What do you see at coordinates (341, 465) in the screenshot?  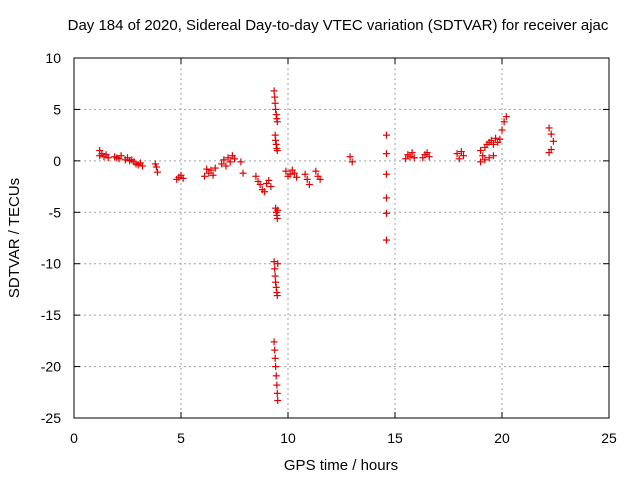 I see `x-axis-label: GPS time / hours` at bounding box center [341, 465].